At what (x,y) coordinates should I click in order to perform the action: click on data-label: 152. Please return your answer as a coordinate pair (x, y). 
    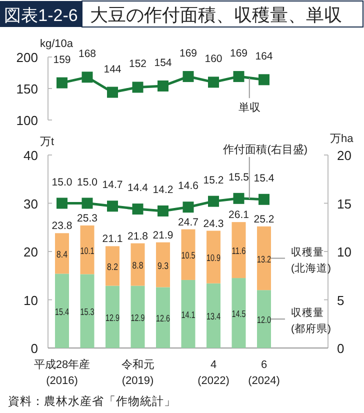
    Looking at the image, I should click on (137, 64).